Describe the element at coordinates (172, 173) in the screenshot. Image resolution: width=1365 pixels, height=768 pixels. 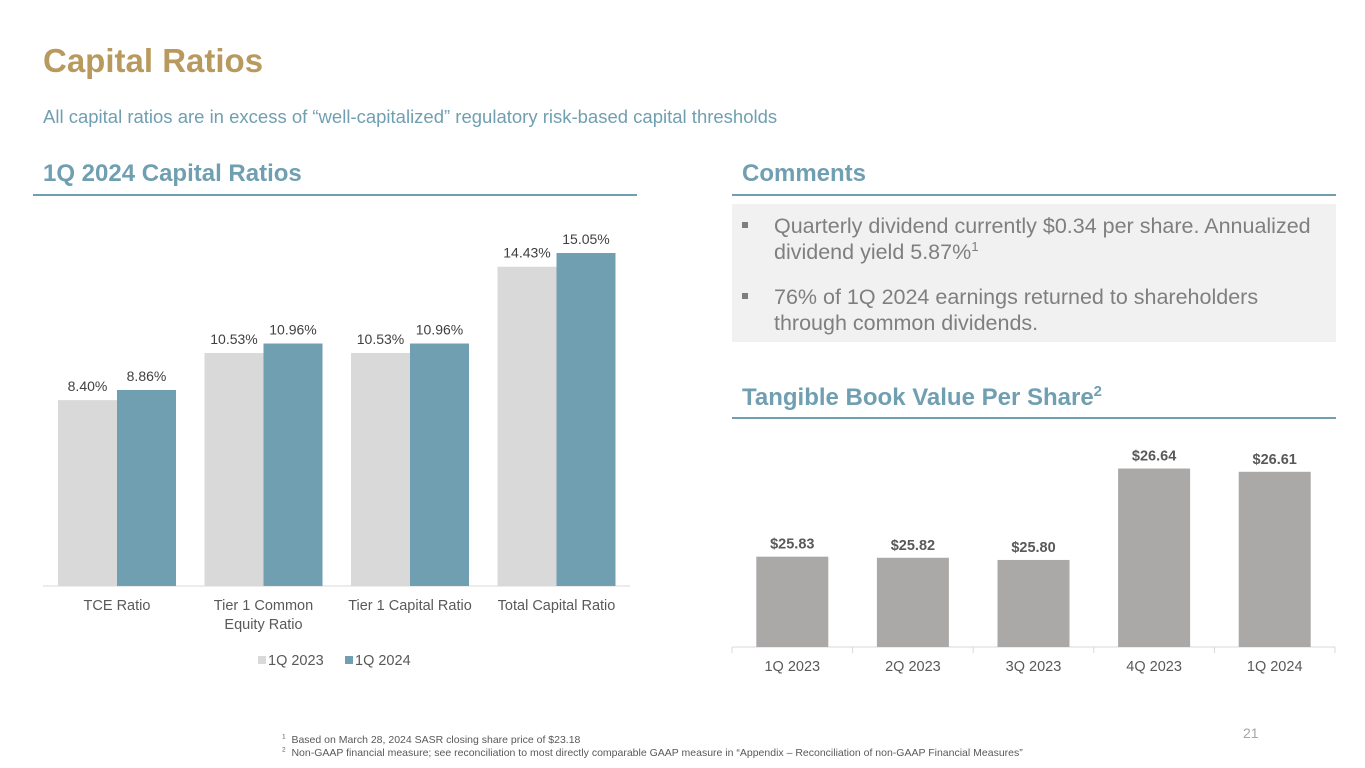
I see `capital-ratios-section-title: 1Q 2024 Capital Ratios` at that location.